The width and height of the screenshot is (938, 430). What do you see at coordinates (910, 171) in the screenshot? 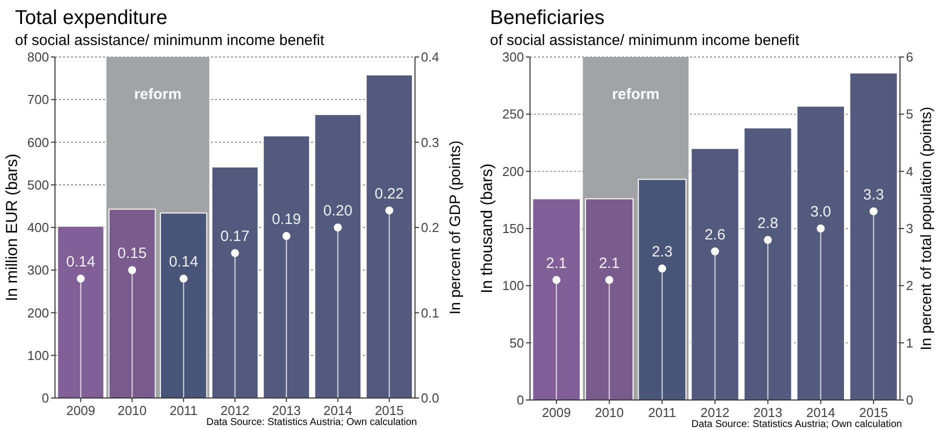
I see `y2-tick-label: 4` at bounding box center [910, 171].